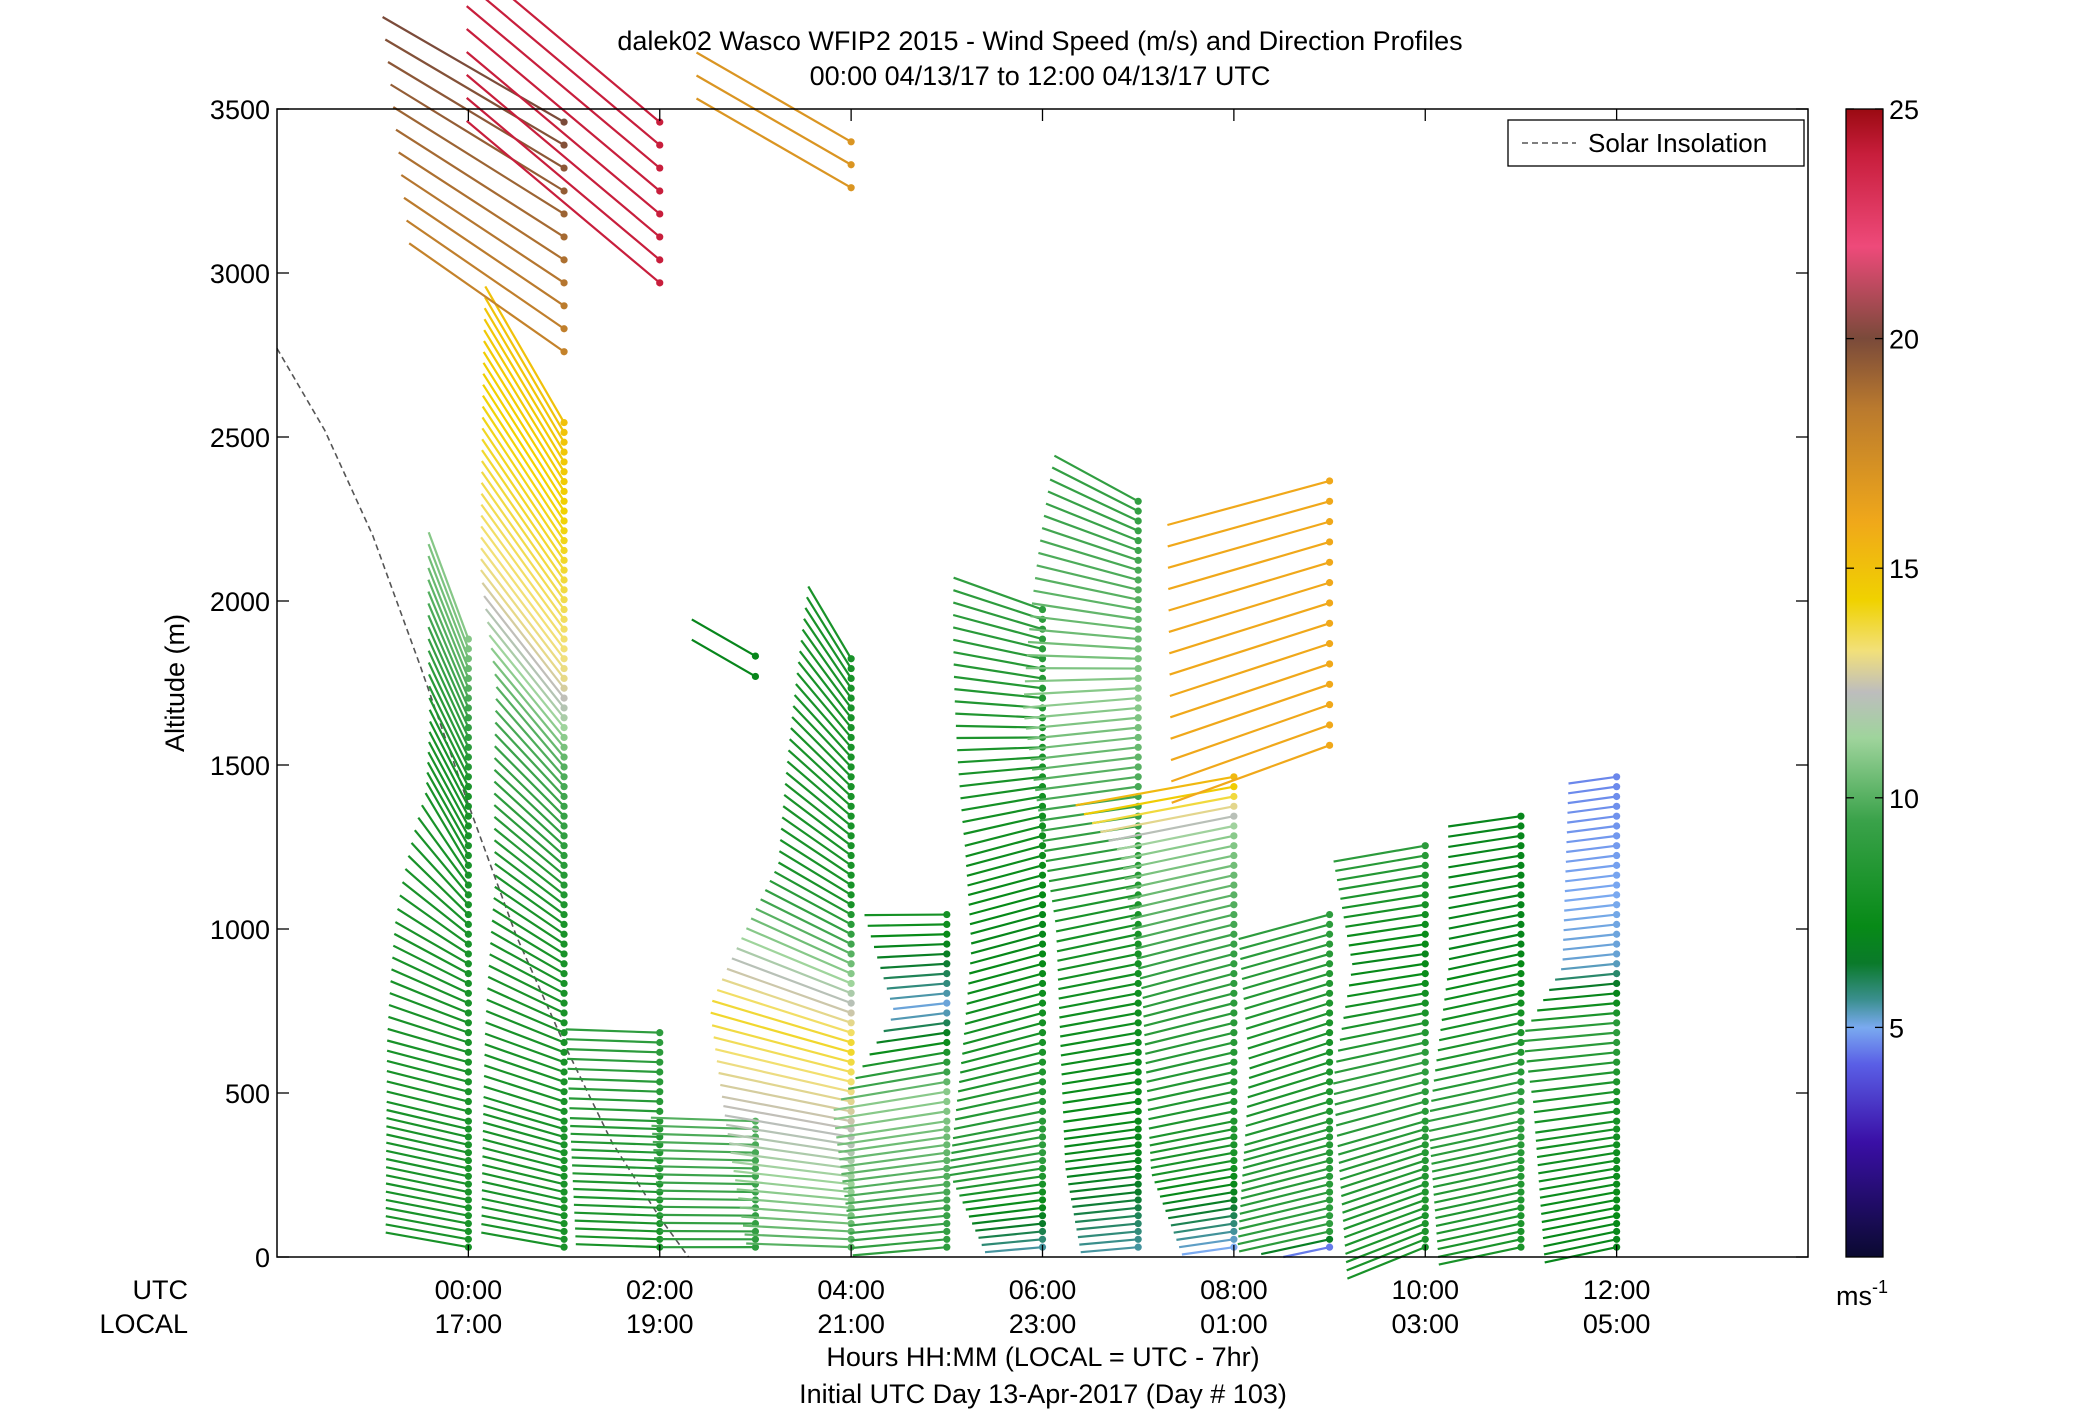 The height and width of the screenshot is (1425, 2098). Describe the element at coordinates (1042, 1357) in the screenshot. I see `x-axis-label: Hours HH:MM (LOCAL = UTC - 7hr)` at that location.